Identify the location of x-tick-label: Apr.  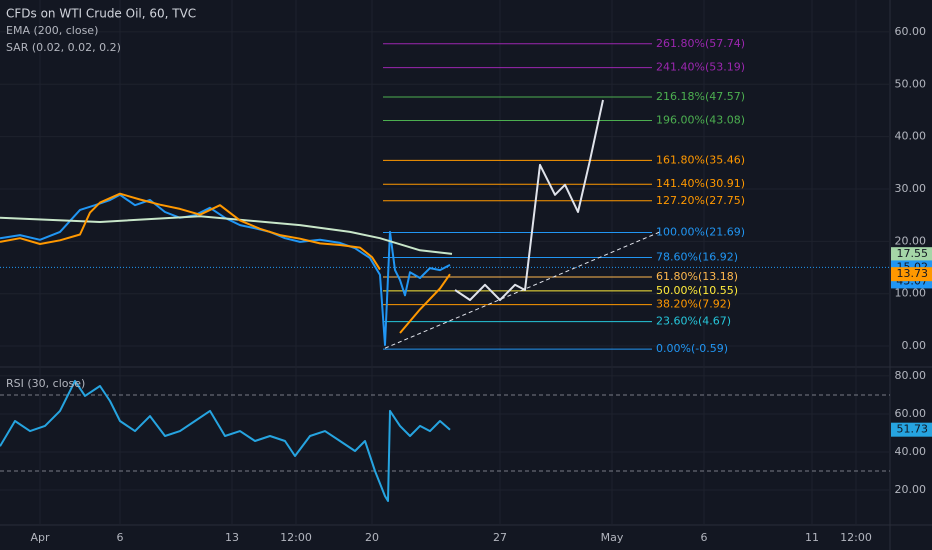
(40, 537).